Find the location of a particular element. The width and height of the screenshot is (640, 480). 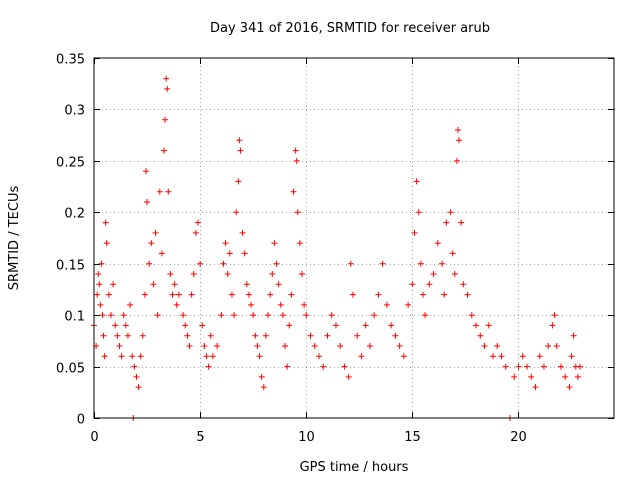

x-tick-label: 0 is located at coordinates (94, 437).